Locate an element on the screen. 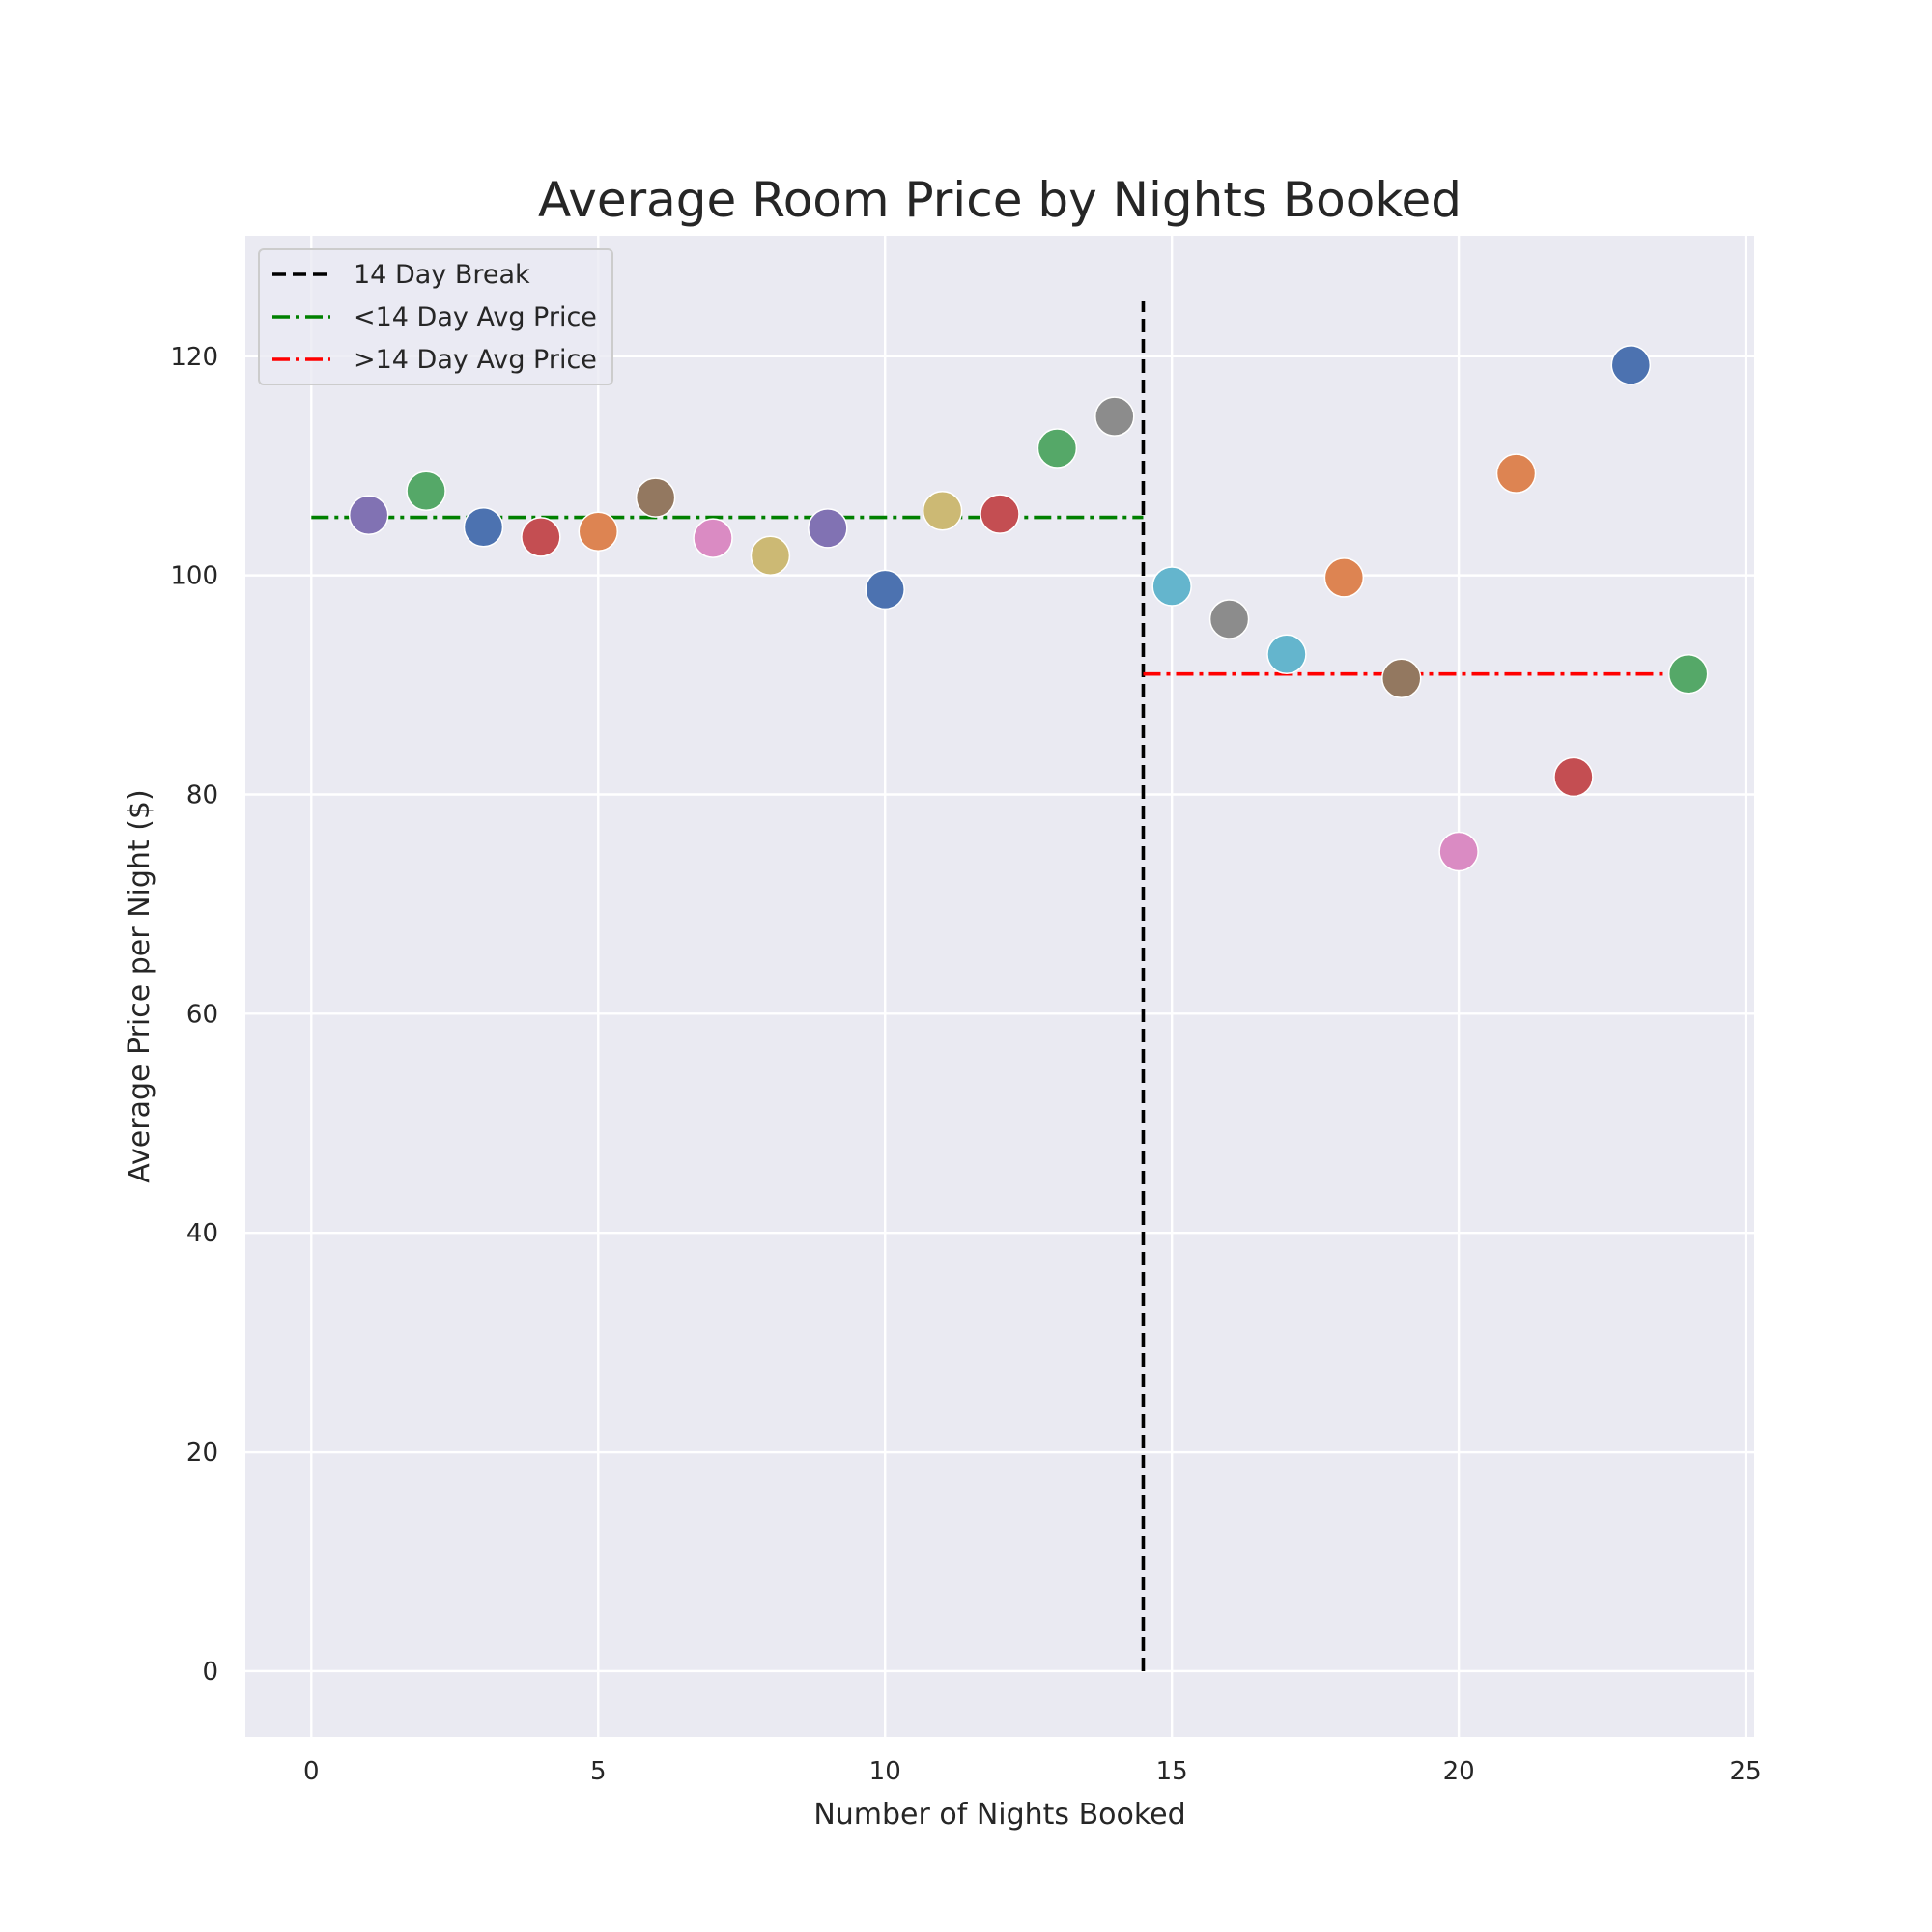 The height and width of the screenshot is (1932, 1932). y-tick-label: 80 is located at coordinates (202, 795).